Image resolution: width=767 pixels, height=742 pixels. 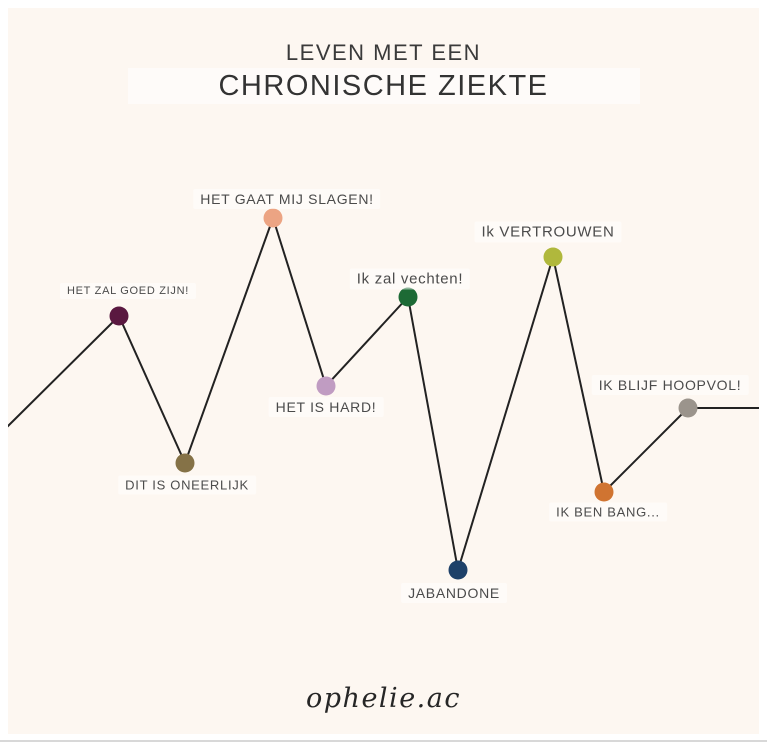 I want to click on point-label-2: DIT IS ONEERLIJK, so click(x=187, y=485).